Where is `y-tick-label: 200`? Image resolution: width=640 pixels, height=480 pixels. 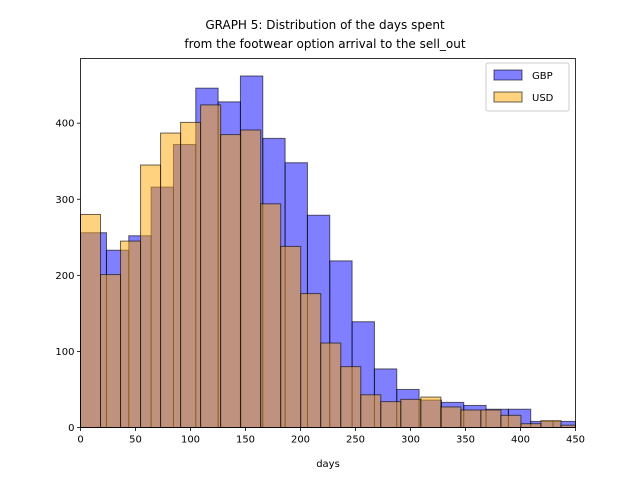
y-tick-label: 200 is located at coordinates (64, 276).